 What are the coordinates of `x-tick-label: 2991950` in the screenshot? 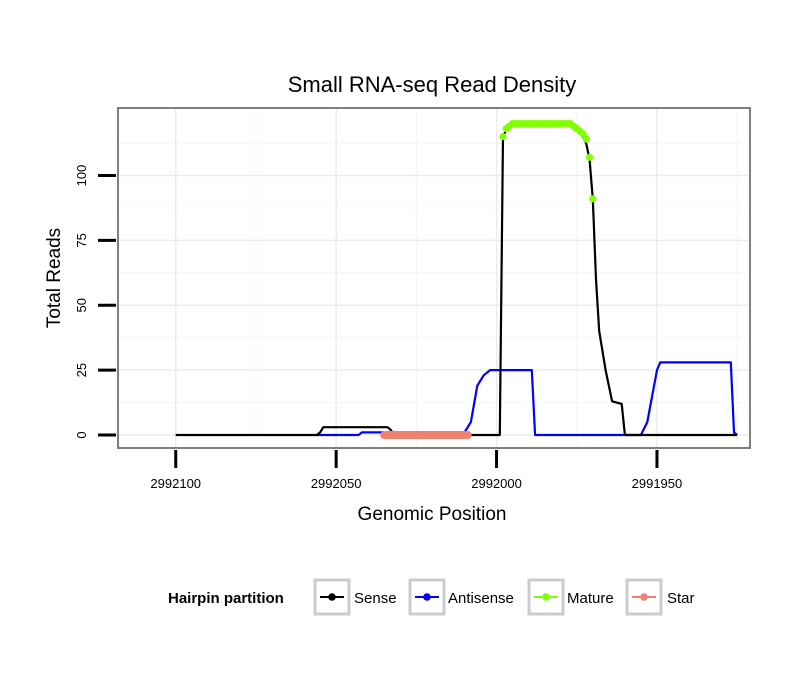 It's located at (657, 483).